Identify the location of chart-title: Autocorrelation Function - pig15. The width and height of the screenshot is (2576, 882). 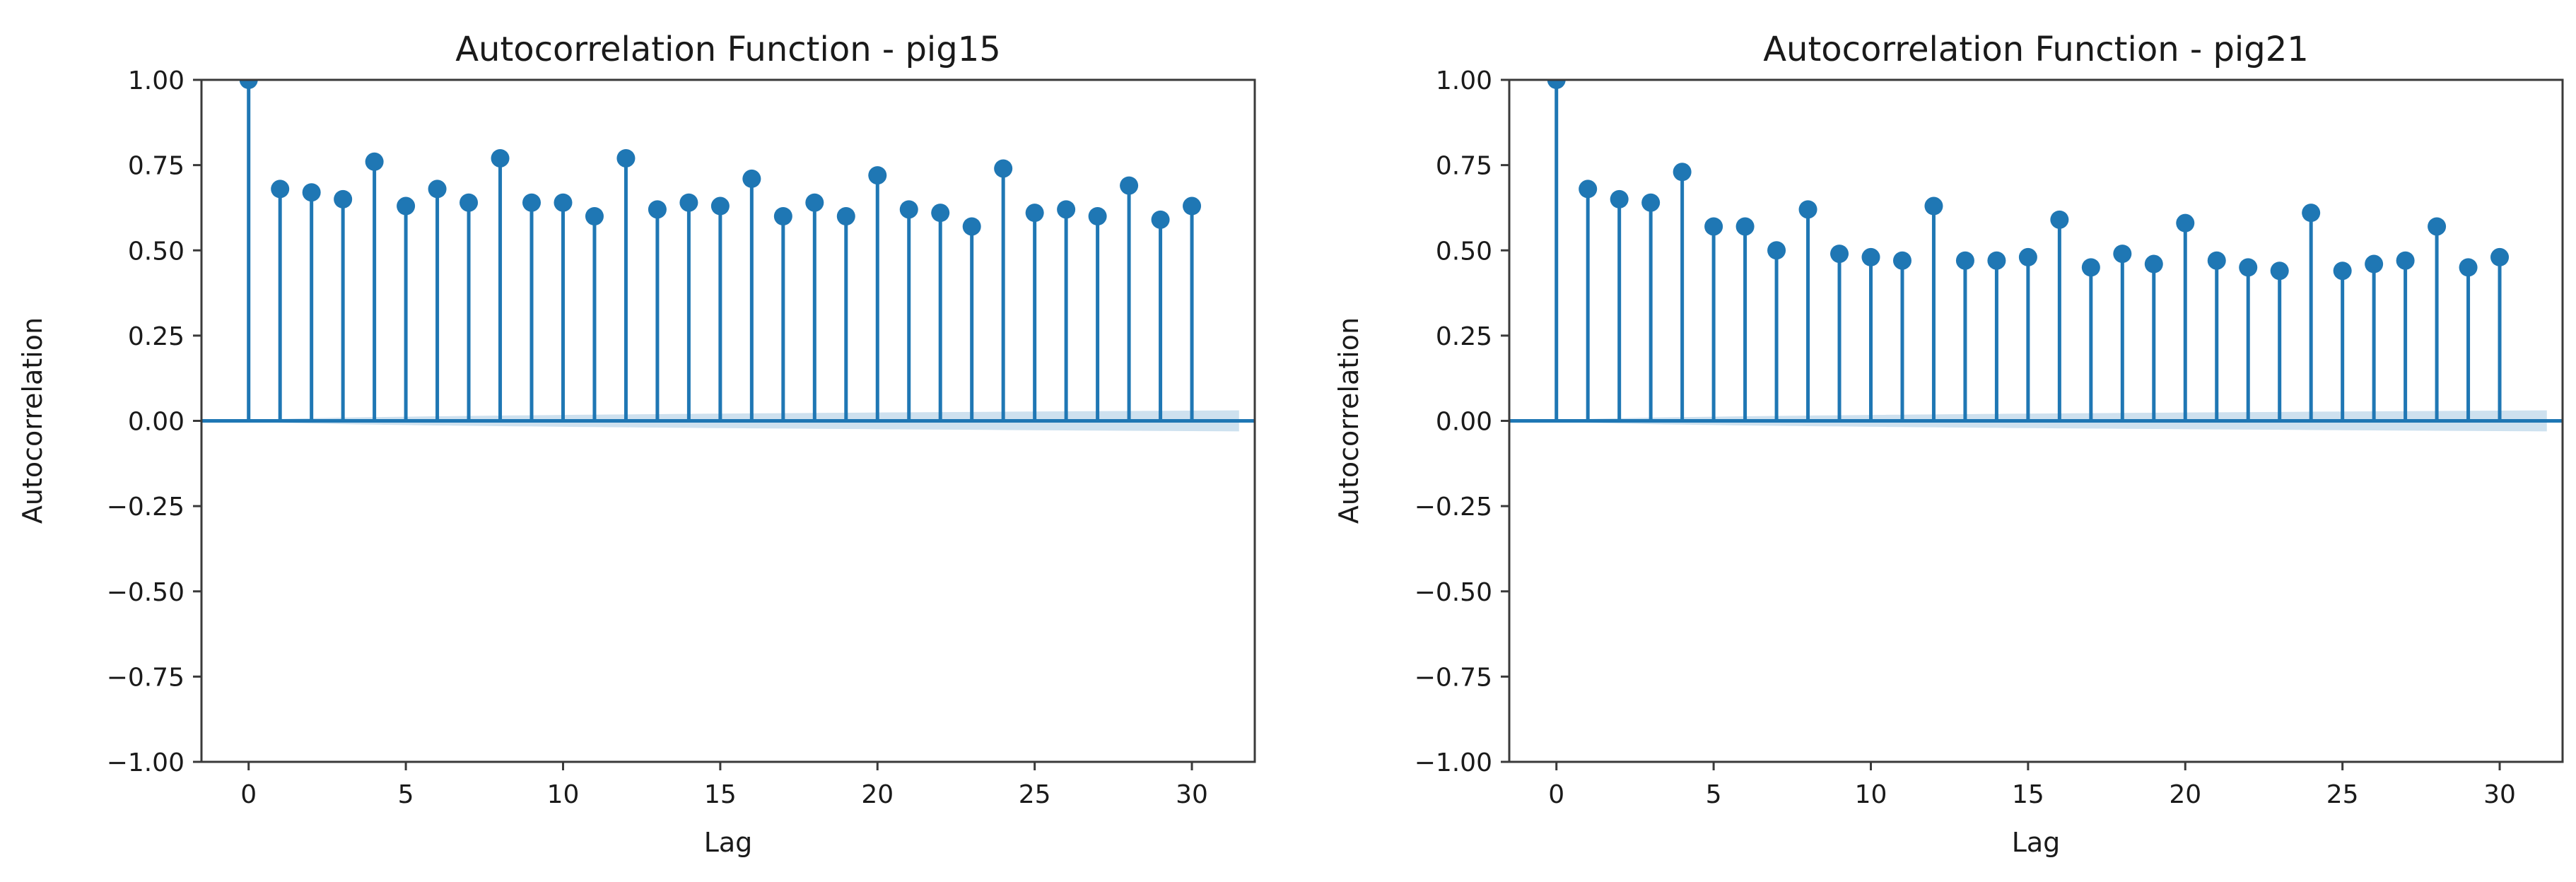
(728, 50).